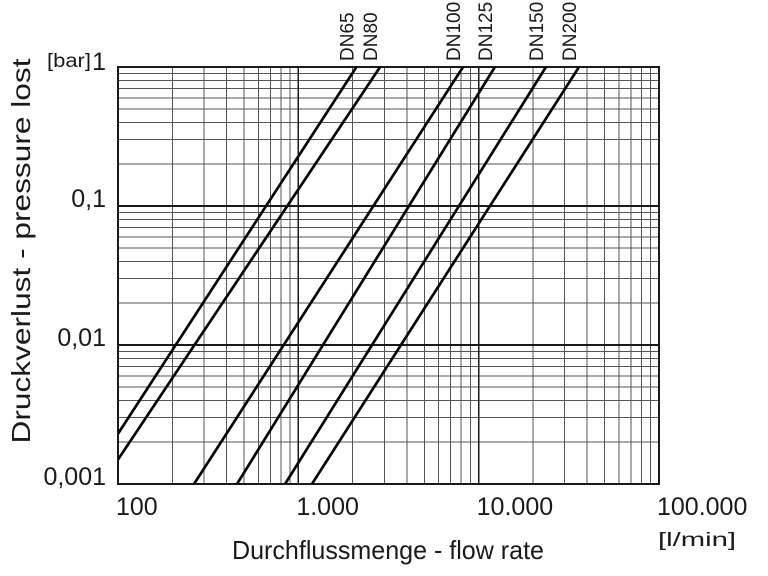  What do you see at coordinates (371, 36) in the screenshot?
I see `series-label-DN80: DN80` at bounding box center [371, 36].